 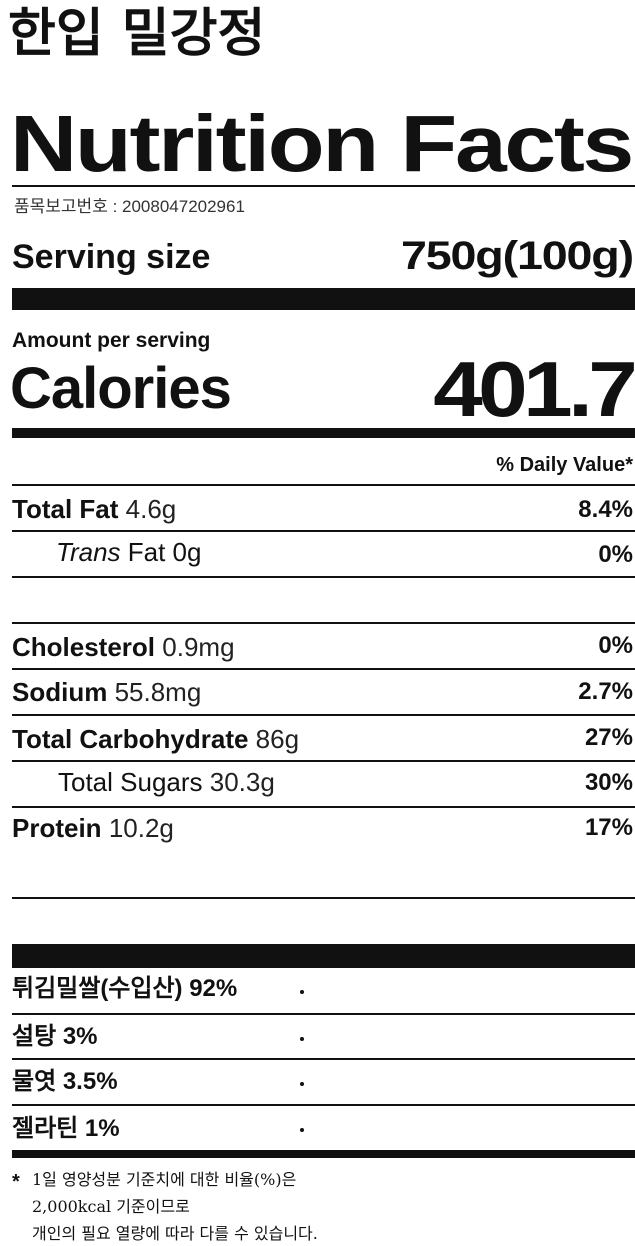 I want to click on ingredient: 물엿 3.5%, so click(x=65, y=1081).